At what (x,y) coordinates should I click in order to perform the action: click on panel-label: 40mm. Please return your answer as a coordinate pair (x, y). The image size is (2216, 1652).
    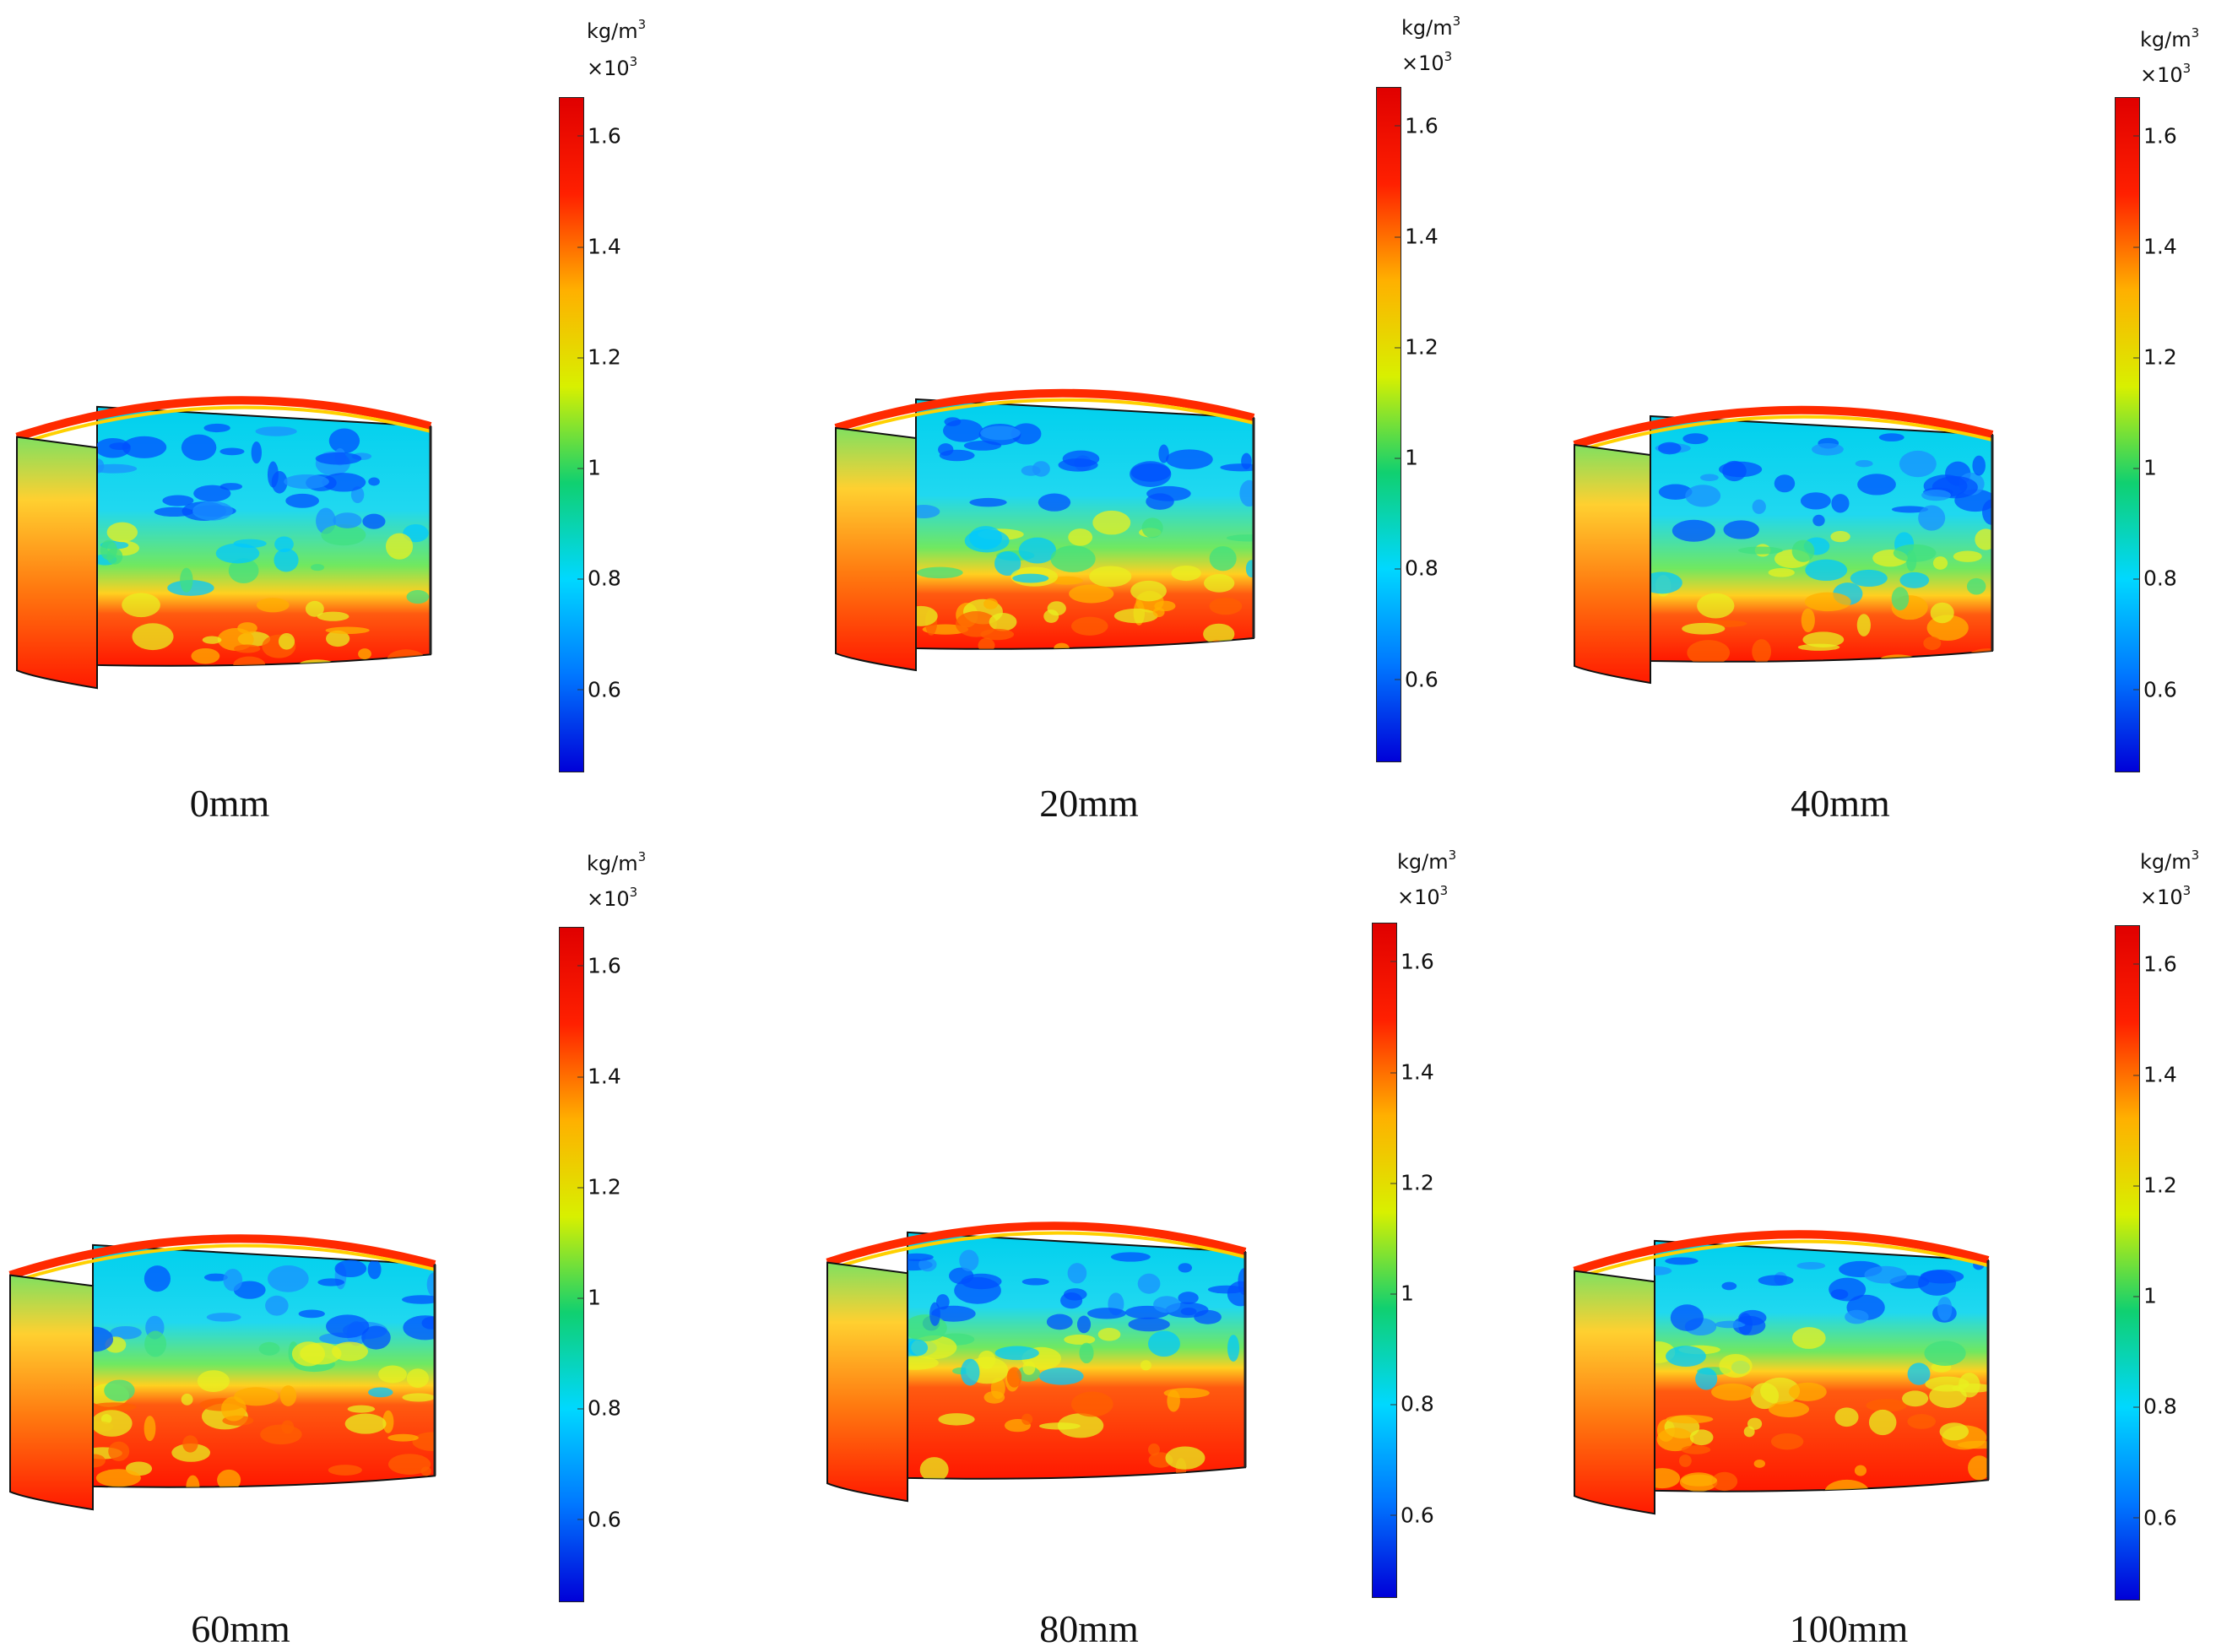
    Looking at the image, I should click on (1840, 804).